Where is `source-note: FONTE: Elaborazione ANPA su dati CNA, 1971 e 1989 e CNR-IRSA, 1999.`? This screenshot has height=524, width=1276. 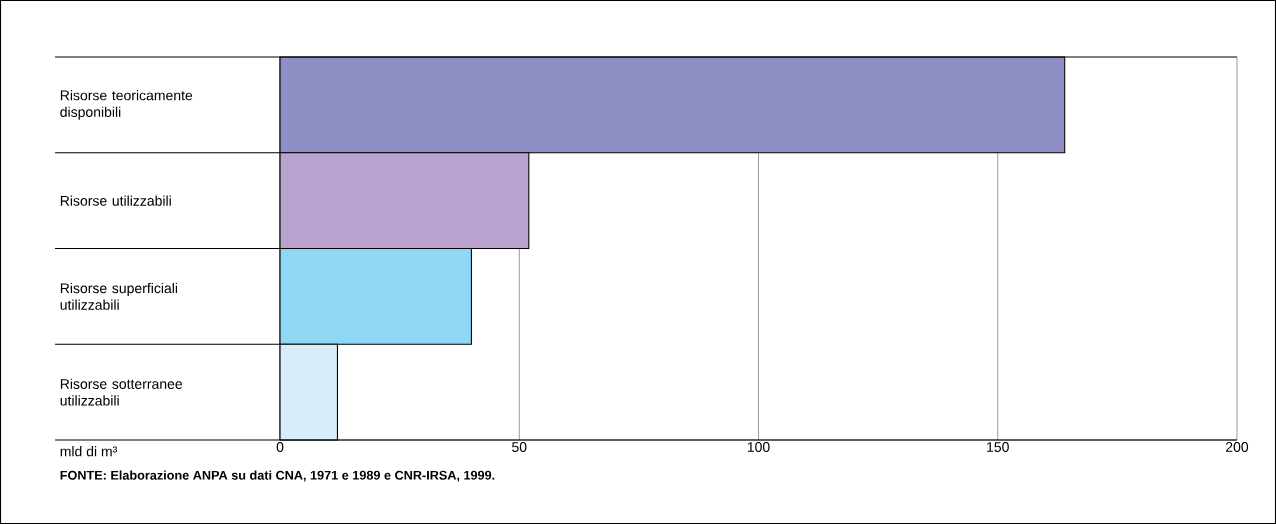
source-note: FONTE: Elaborazione ANPA su dati CNA, 1971 e 1989 e CNR-IRSA, 1999. is located at coordinates (277, 476).